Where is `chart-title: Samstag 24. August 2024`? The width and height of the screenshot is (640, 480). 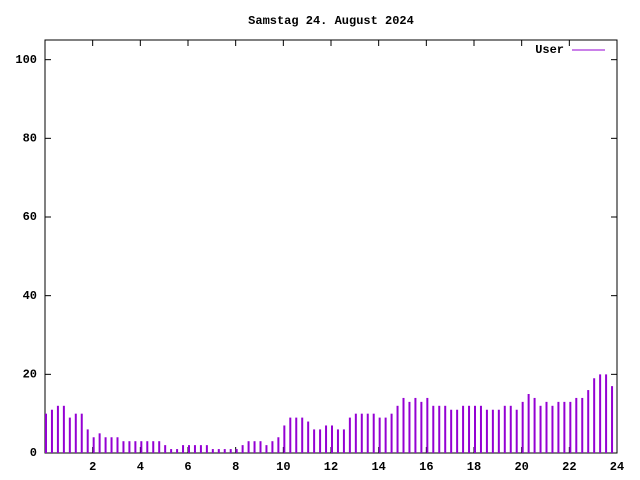
chart-title: Samstag 24. August 2024 is located at coordinates (331, 21).